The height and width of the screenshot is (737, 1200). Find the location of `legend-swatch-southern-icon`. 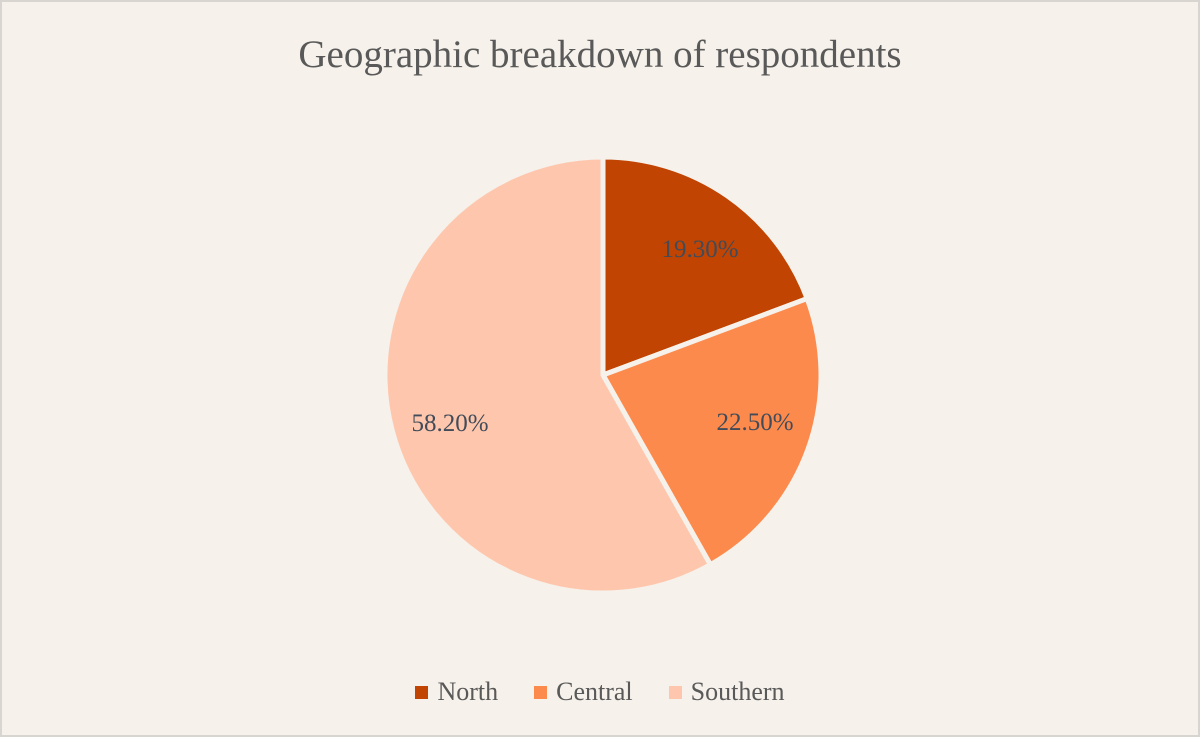

legend-swatch-southern-icon is located at coordinates (675, 692).